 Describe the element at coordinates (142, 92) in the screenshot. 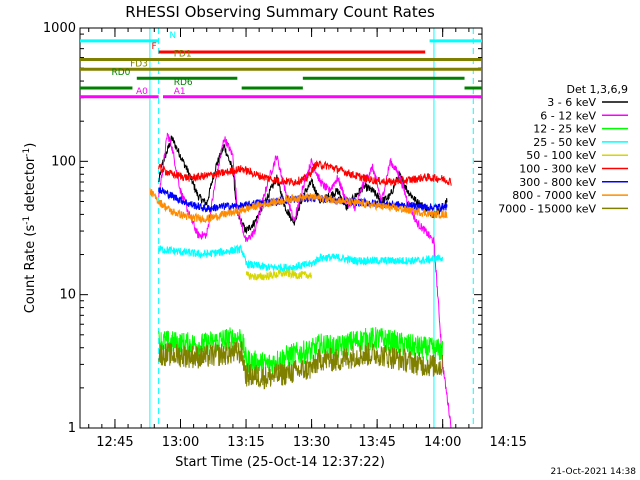

I see `flag-label: A0` at that location.